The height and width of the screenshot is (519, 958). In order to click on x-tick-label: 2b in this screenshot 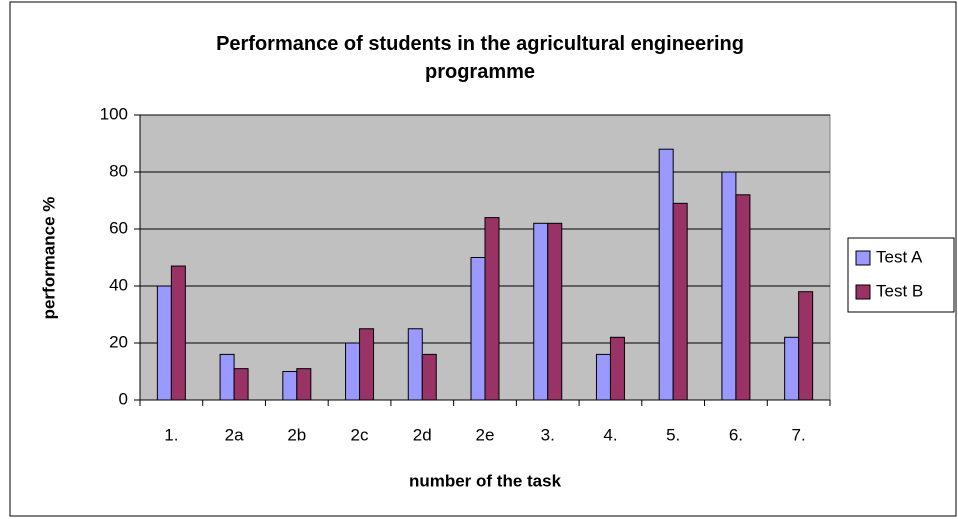, I will do `click(296, 434)`.